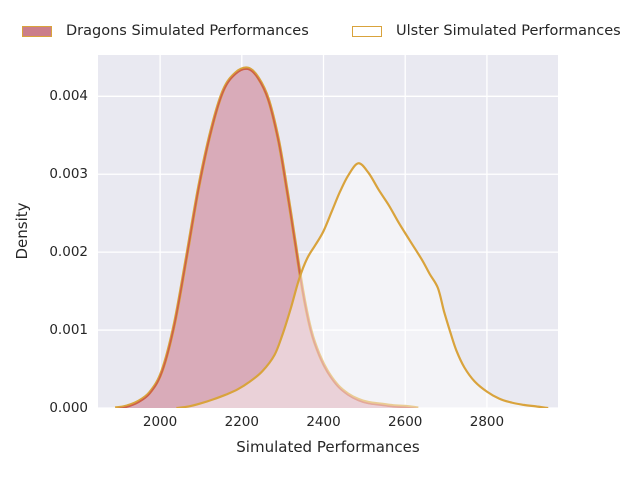  I want to click on legend-entry-dragons: Dragons Simulated Performances, so click(165, 31).